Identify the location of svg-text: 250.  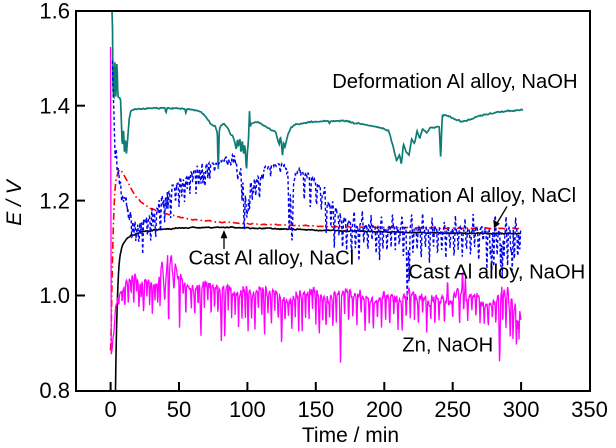
(452, 409).